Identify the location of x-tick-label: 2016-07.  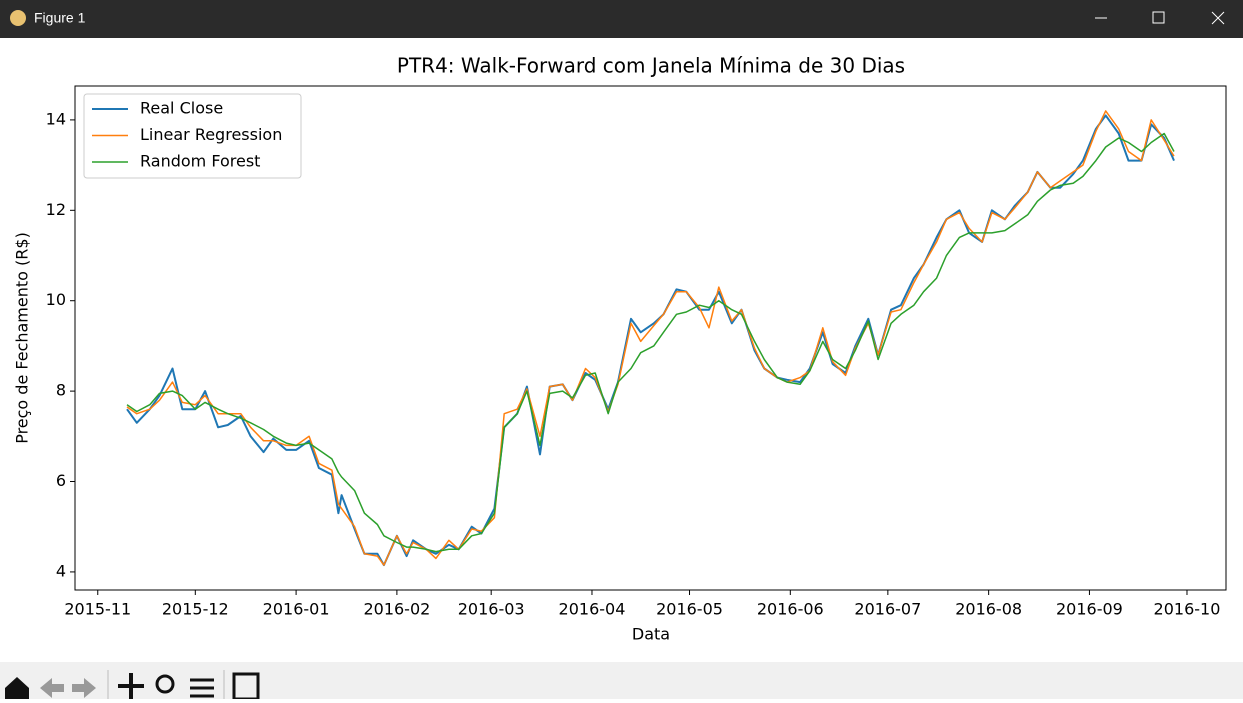
(887, 609).